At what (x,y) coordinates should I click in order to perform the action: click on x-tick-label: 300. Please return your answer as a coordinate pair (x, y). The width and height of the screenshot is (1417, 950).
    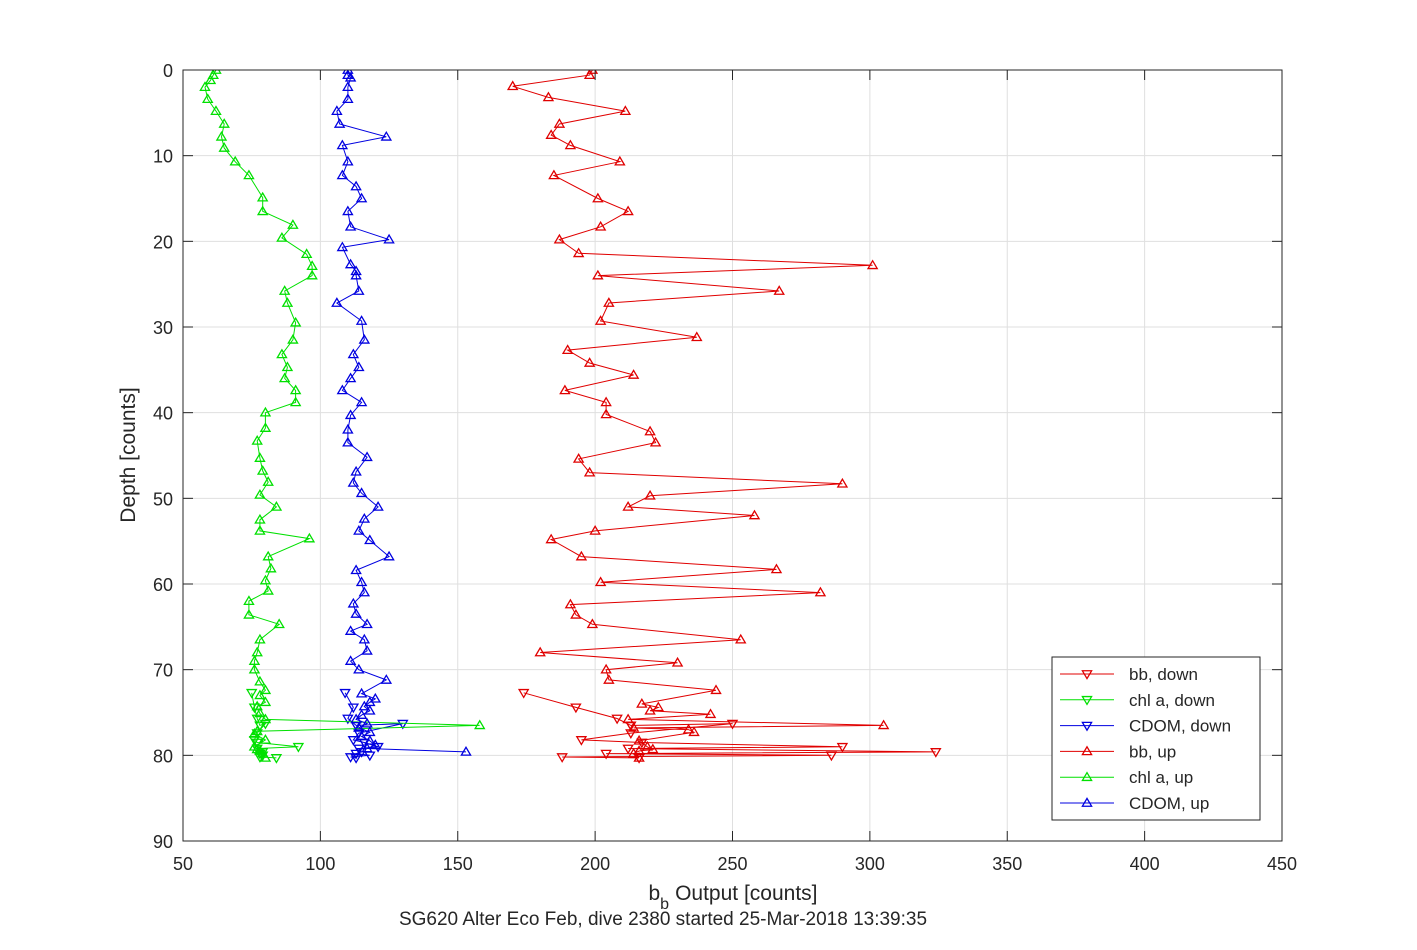
    Looking at the image, I should click on (870, 864).